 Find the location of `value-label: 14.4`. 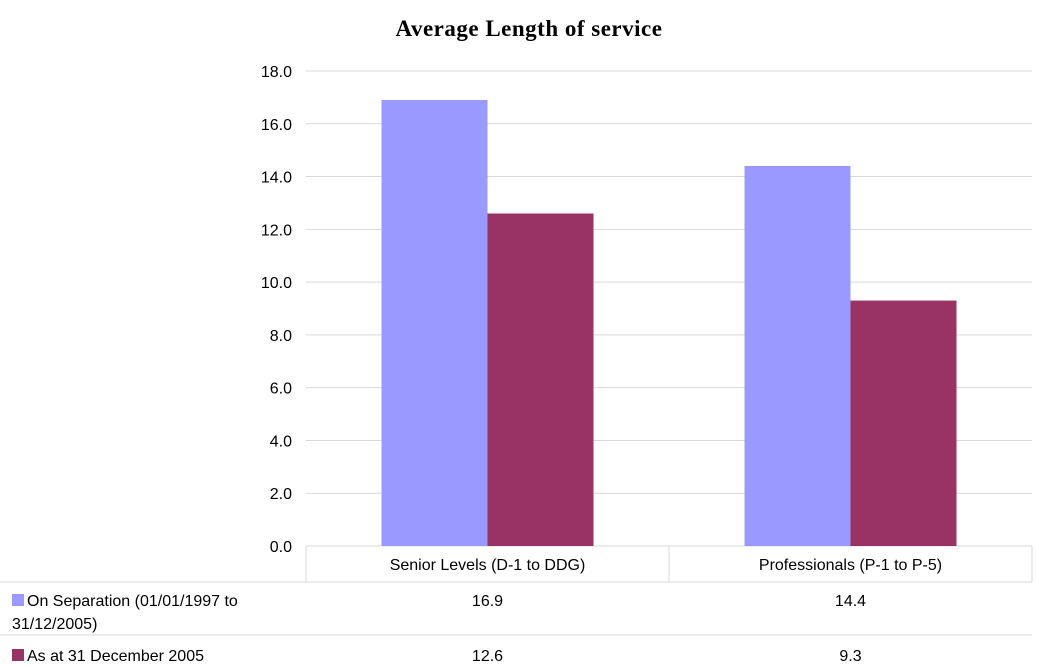

value-label: 14.4 is located at coordinates (850, 601).